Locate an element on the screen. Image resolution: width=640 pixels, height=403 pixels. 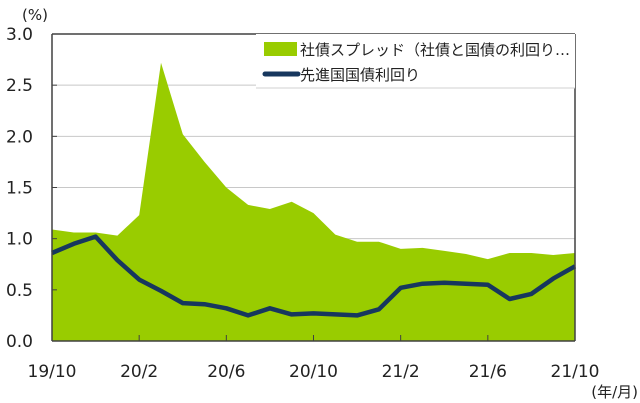
y-tick-label: 1.0 is located at coordinates (19, 240).